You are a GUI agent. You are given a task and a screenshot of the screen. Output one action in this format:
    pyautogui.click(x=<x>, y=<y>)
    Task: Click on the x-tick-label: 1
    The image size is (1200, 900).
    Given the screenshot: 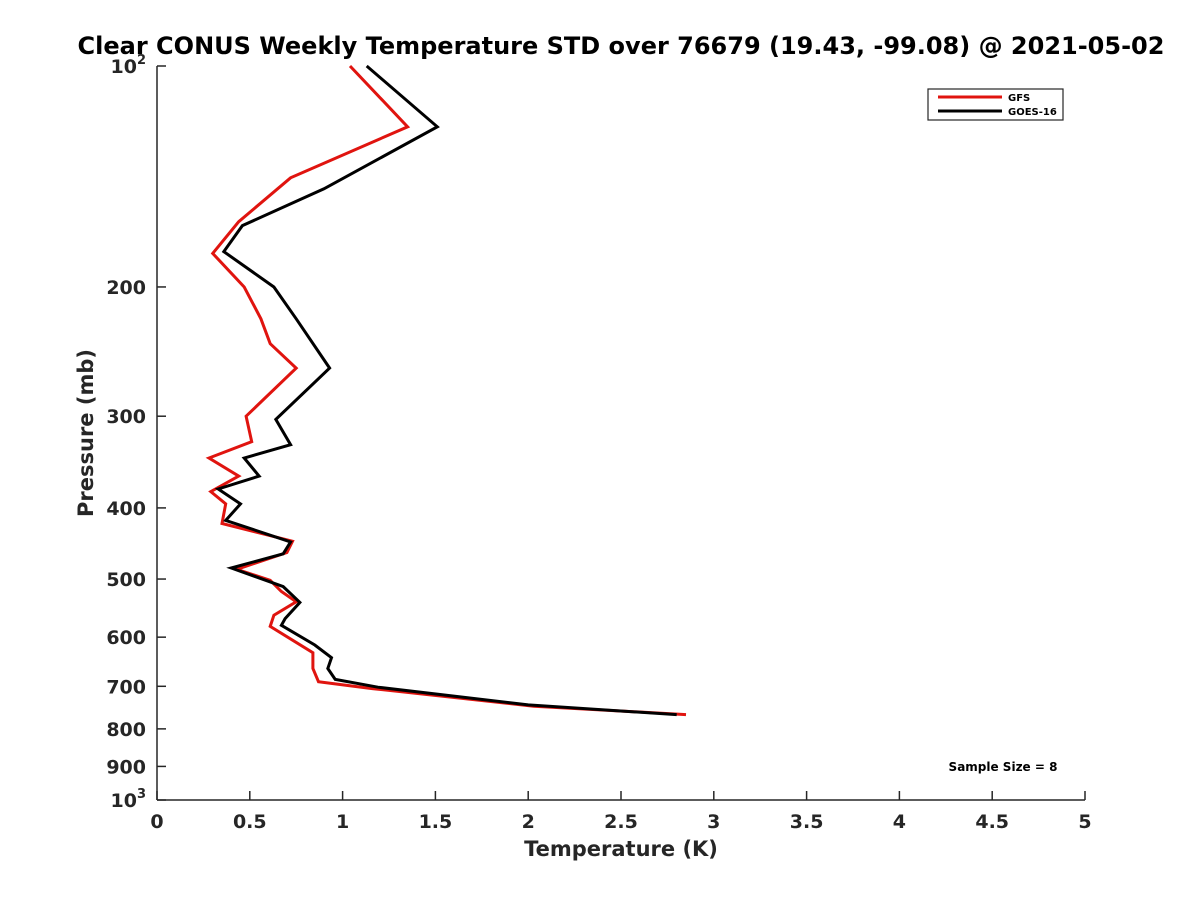 What is the action you would take?
    pyautogui.click(x=342, y=822)
    